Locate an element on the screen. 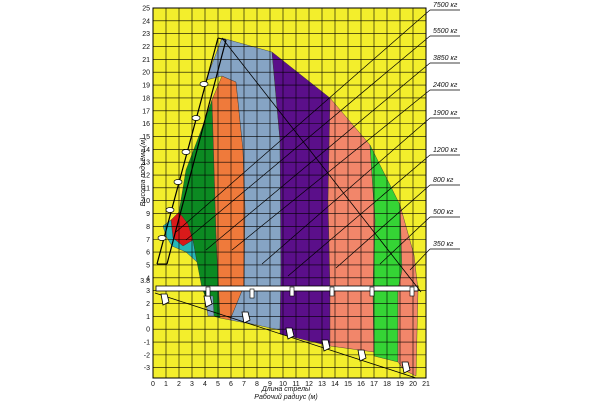 The width and height of the screenshot is (600, 402). y-tick-label: 5 is located at coordinates (148, 265).